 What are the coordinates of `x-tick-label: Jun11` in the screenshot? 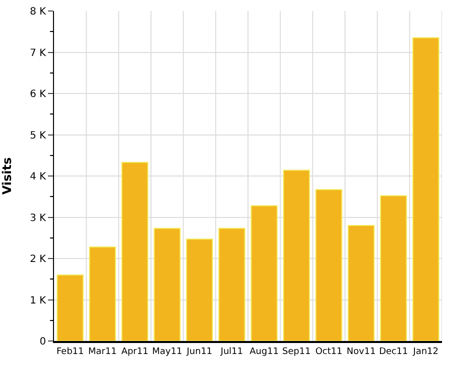 It's located at (199, 351).